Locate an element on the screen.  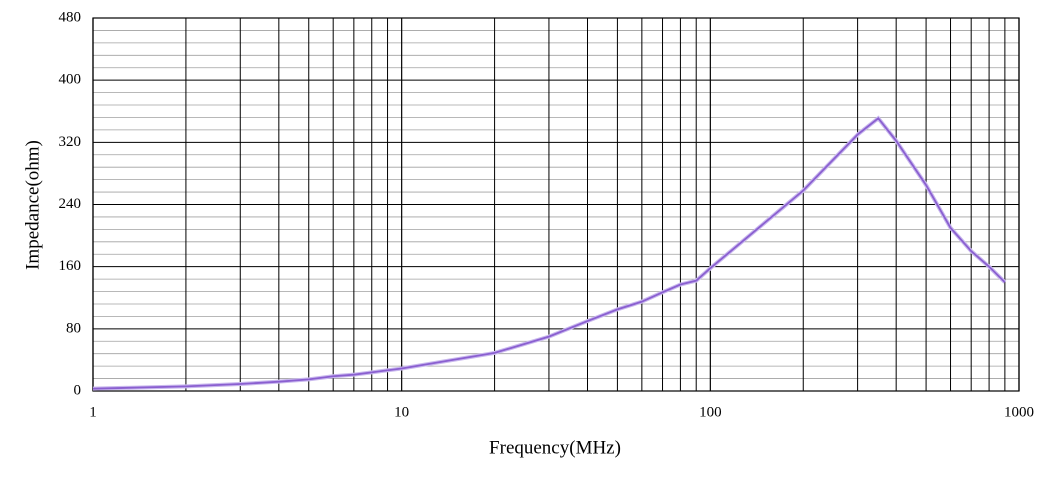
x-tick-label: 1000 is located at coordinates (1019, 412).